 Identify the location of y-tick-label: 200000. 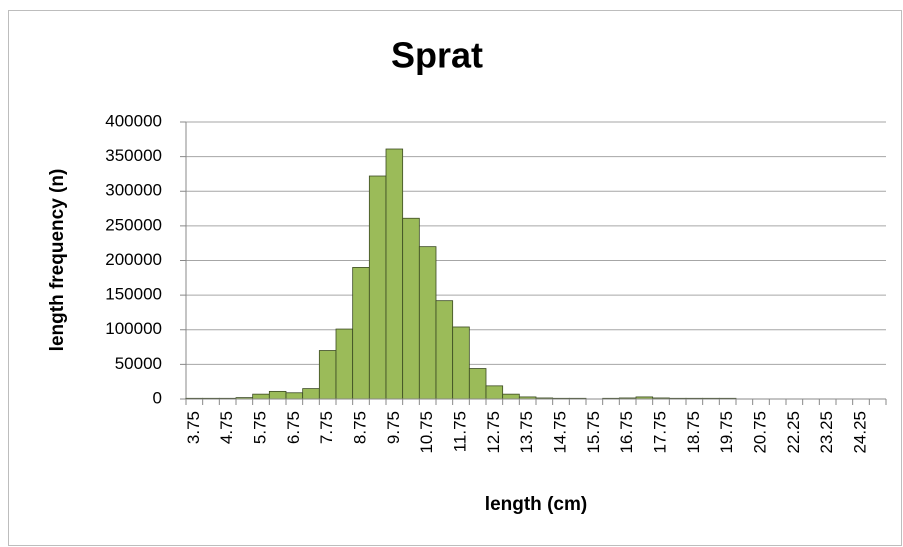
(133, 259).